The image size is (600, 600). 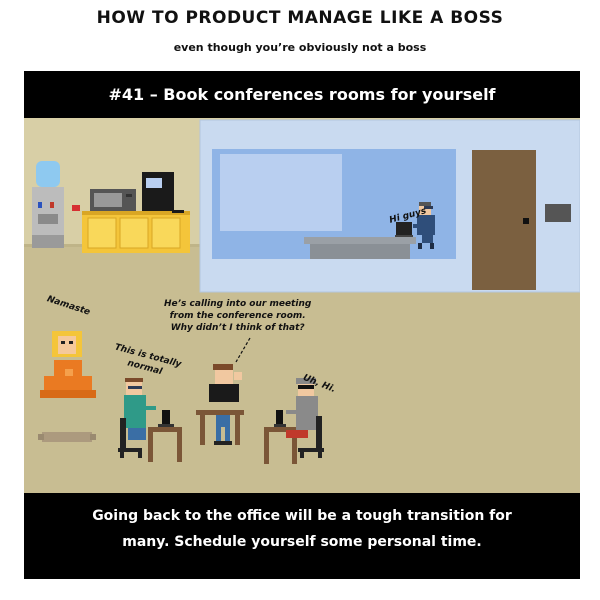 I want to click on wall-panel, so click(x=558, y=213).